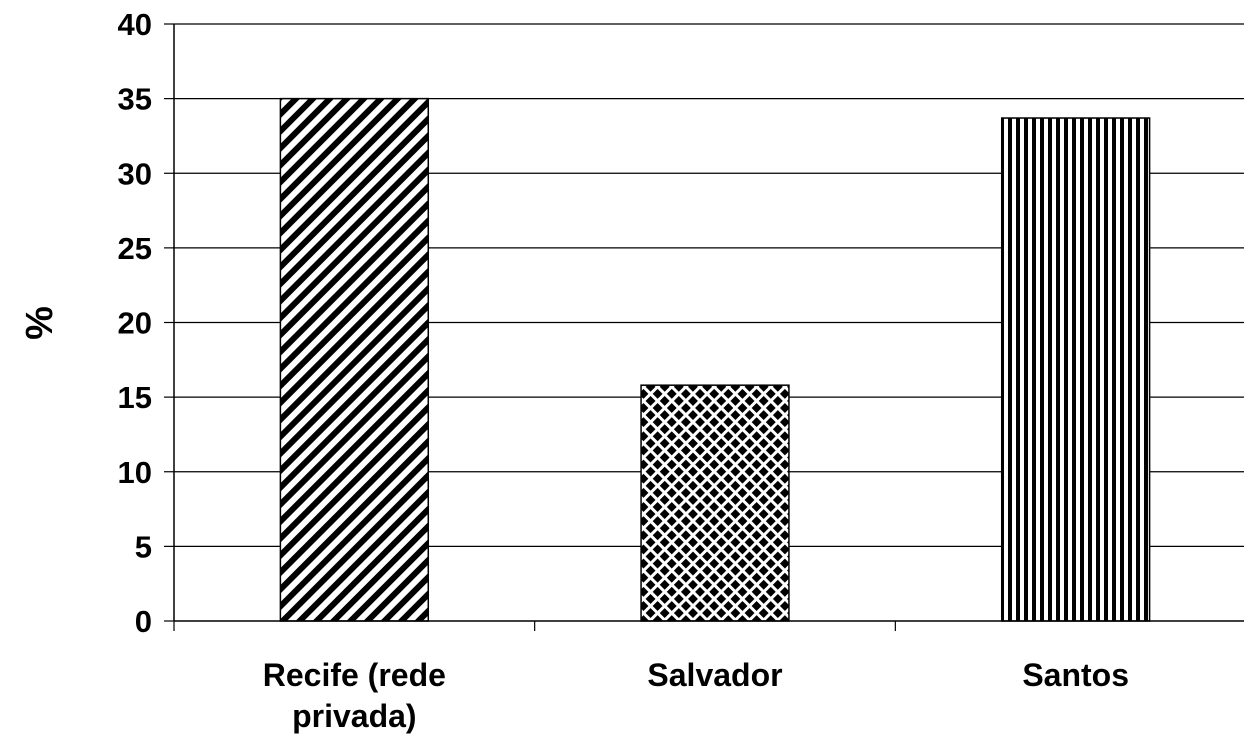 The width and height of the screenshot is (1244, 744). What do you see at coordinates (714, 675) in the screenshot?
I see `x-category-label: Salvador` at bounding box center [714, 675].